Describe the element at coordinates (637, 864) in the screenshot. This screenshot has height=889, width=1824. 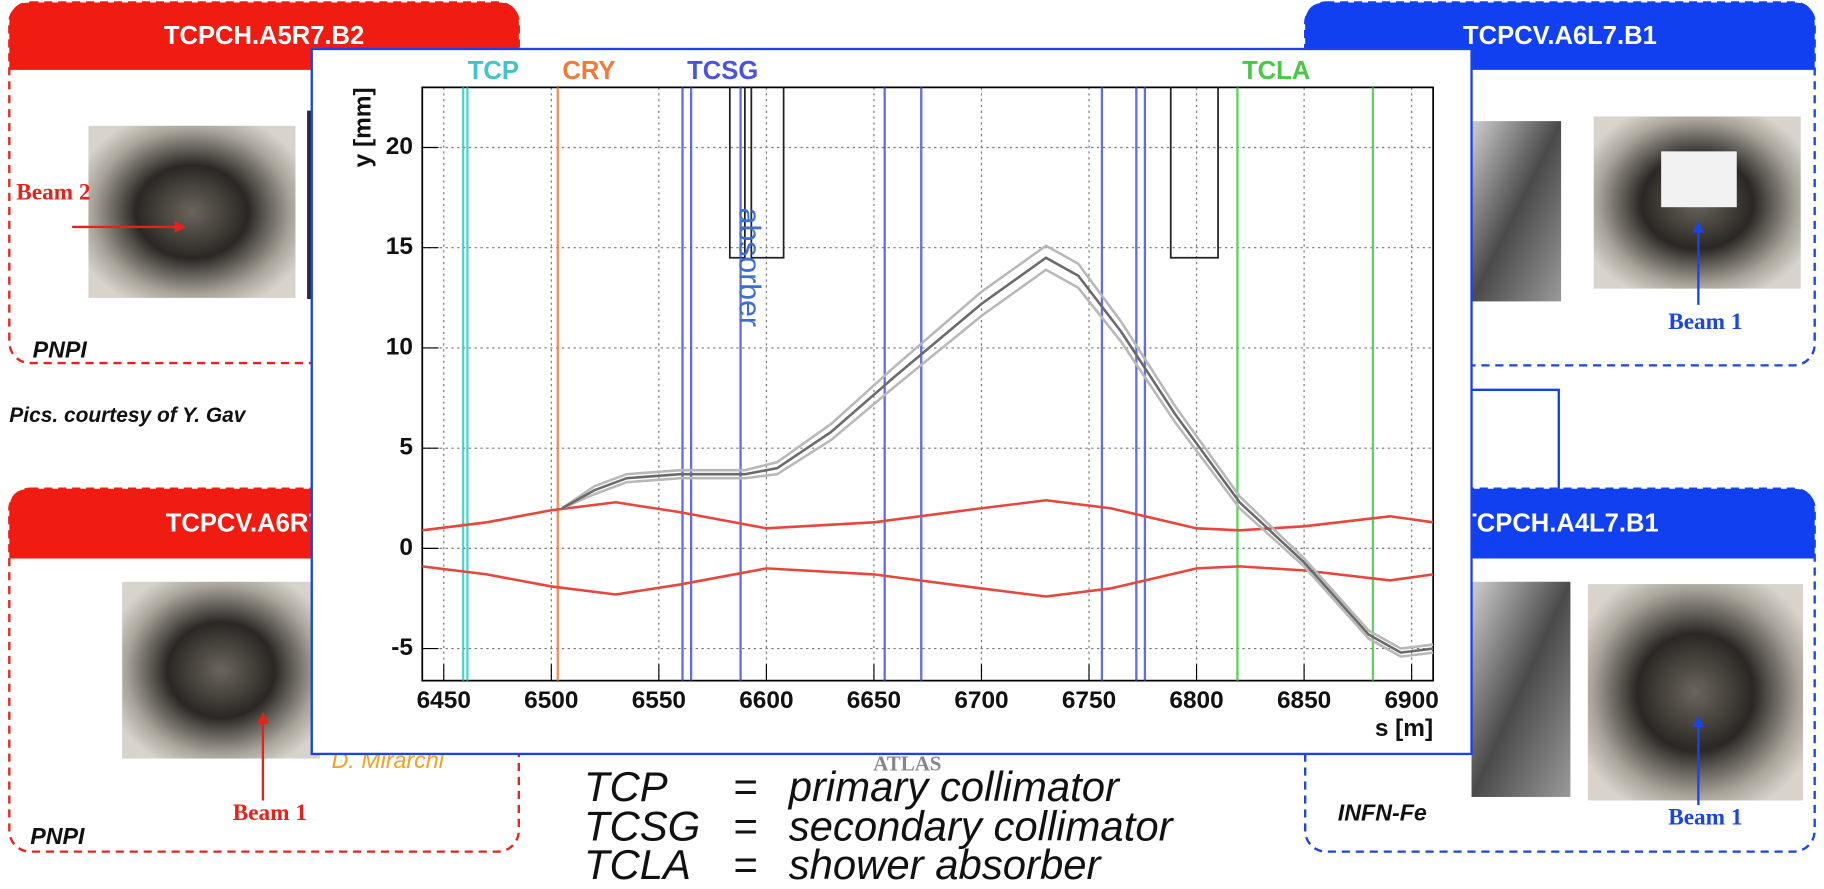
I see `def-abbr: TCLA` at that location.